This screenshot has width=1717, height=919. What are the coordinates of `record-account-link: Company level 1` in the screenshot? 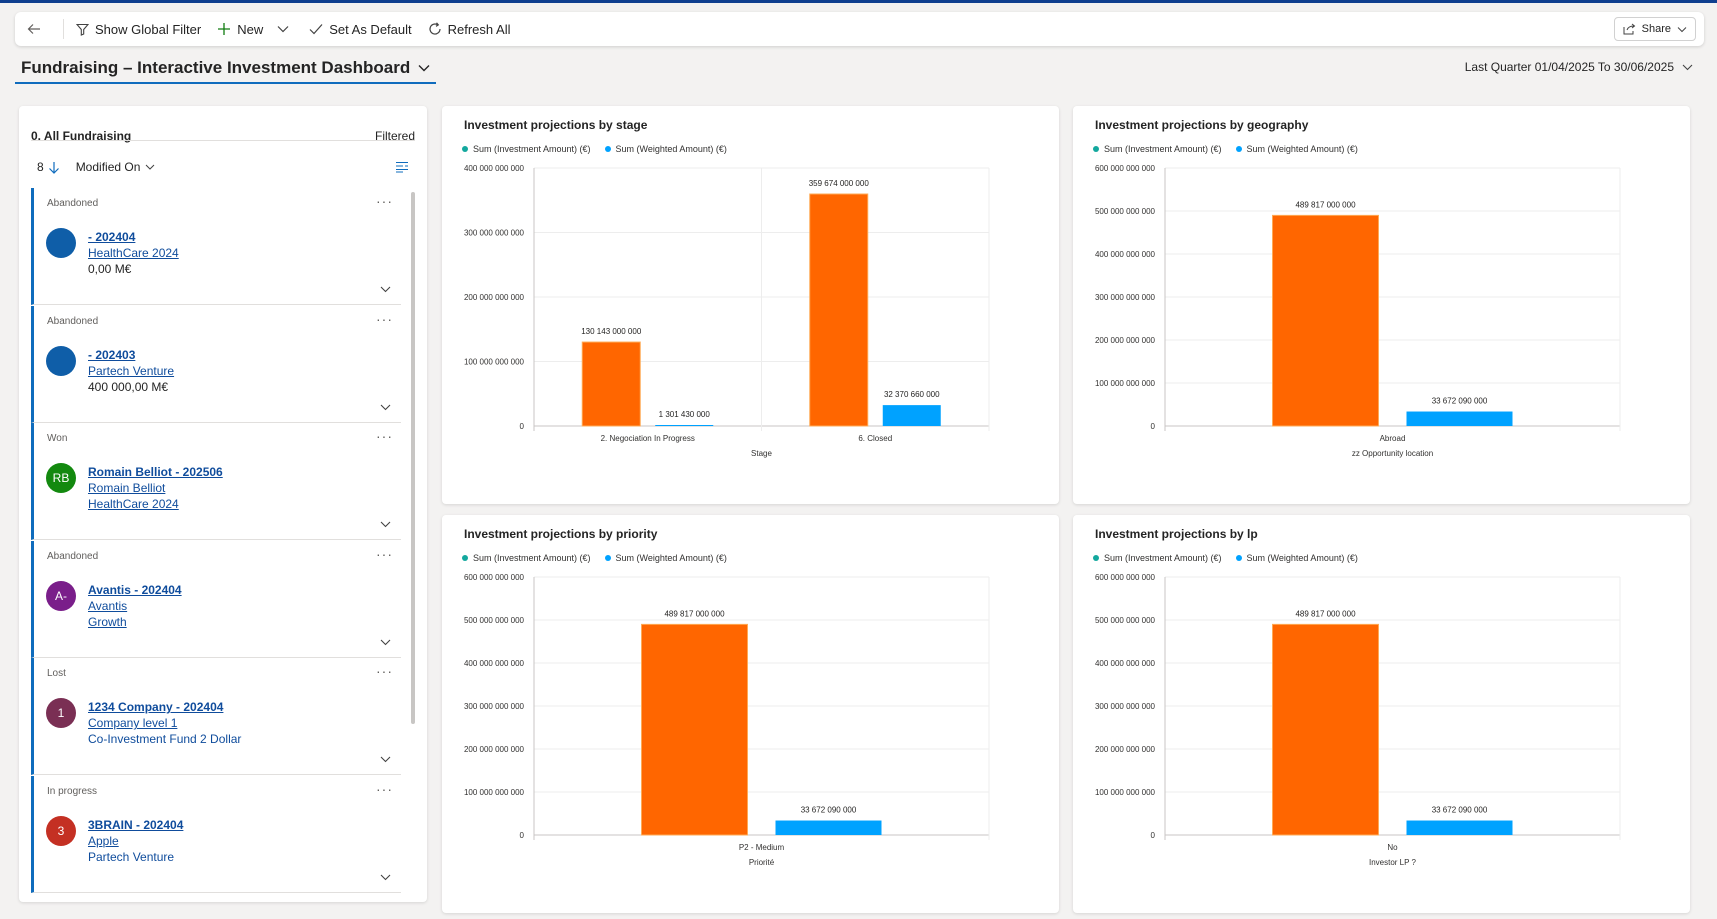 It's located at (133, 723).